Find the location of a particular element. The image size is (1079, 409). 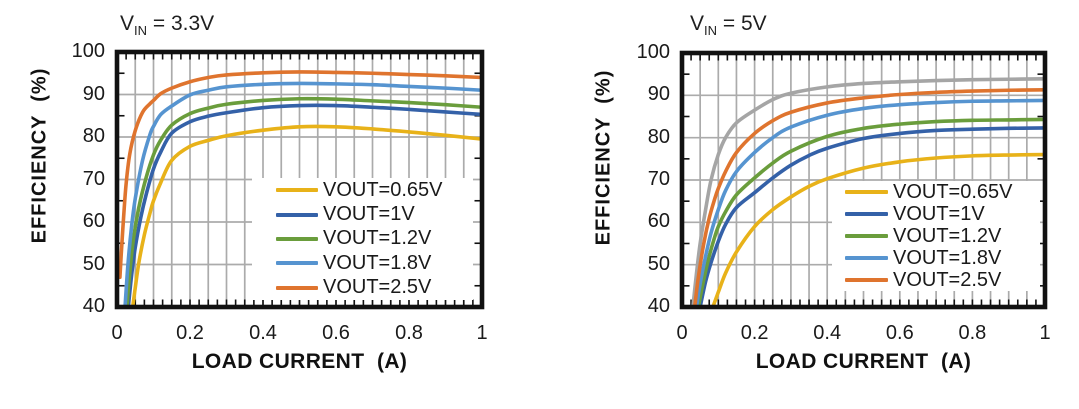

title-rest: = 3.3V is located at coordinates (181, 23).